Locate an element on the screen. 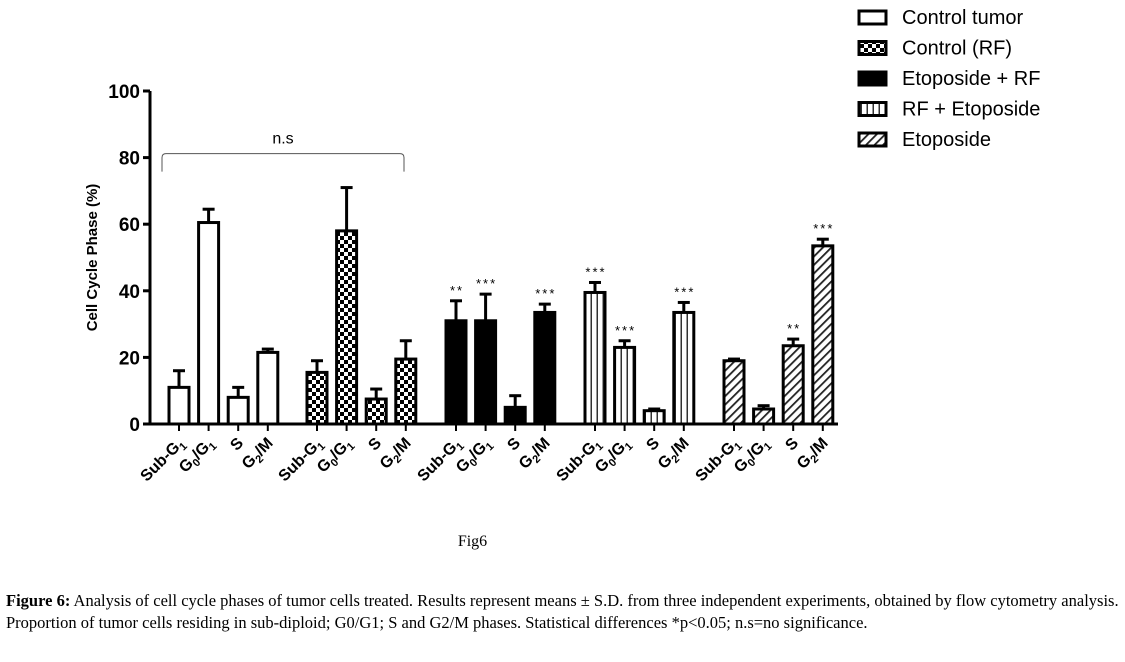 Image resolution: width=1125 pixels, height=662 pixels. y-tick-label: 80 is located at coordinates (129, 159).